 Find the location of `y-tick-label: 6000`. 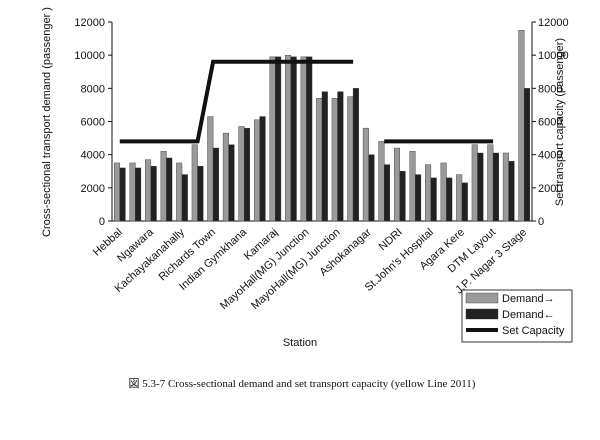

y-tick-label: 6000 is located at coordinates (93, 123).